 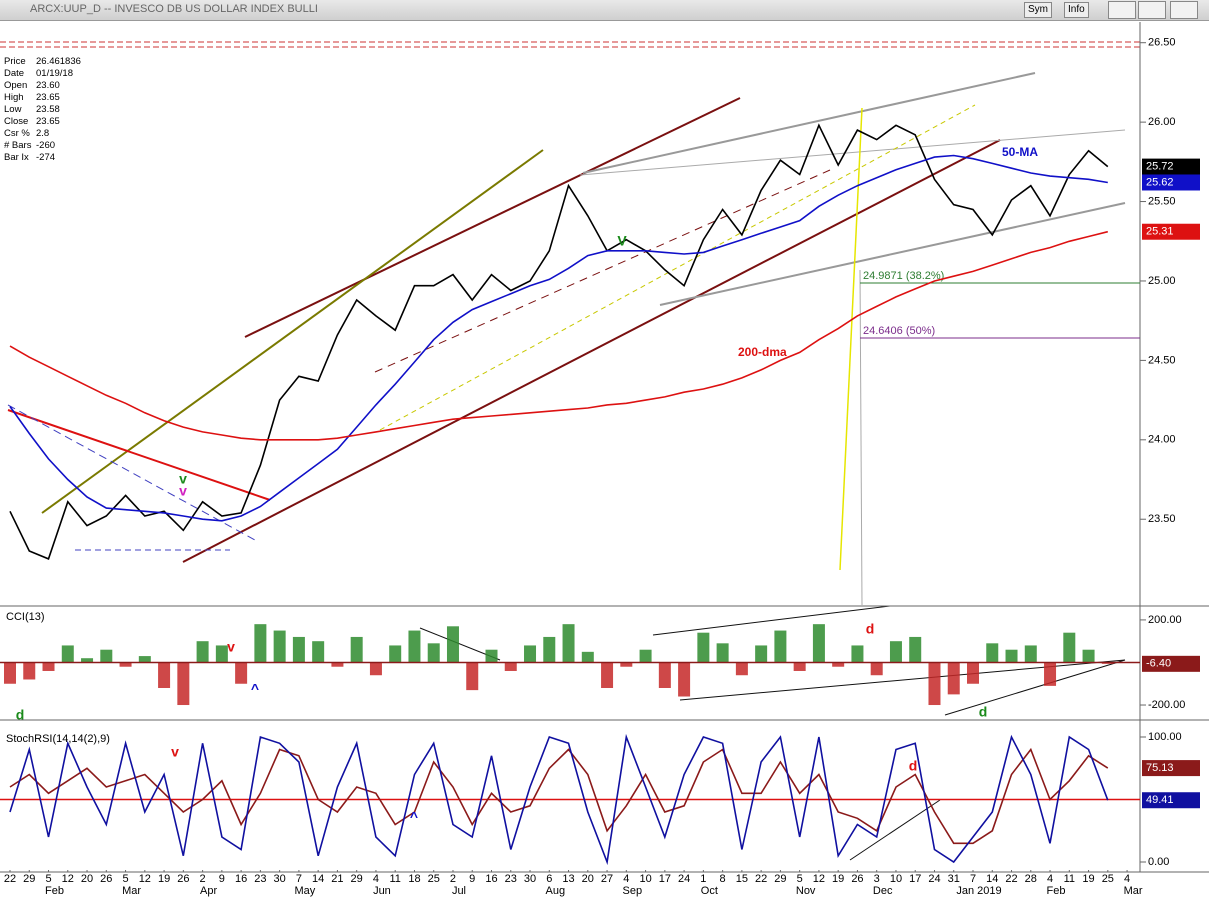 I want to click on x-tick-label: 24, so click(x=934, y=879).